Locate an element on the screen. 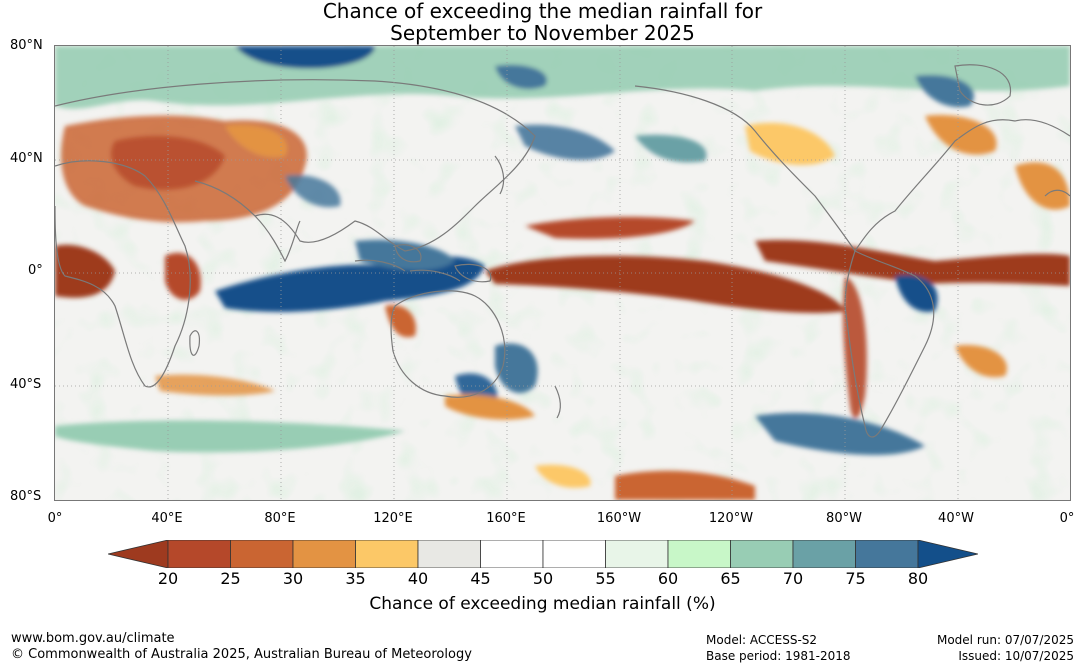 This screenshot has width=1085, height=667. lon-label-80w: 80°W is located at coordinates (844, 518).